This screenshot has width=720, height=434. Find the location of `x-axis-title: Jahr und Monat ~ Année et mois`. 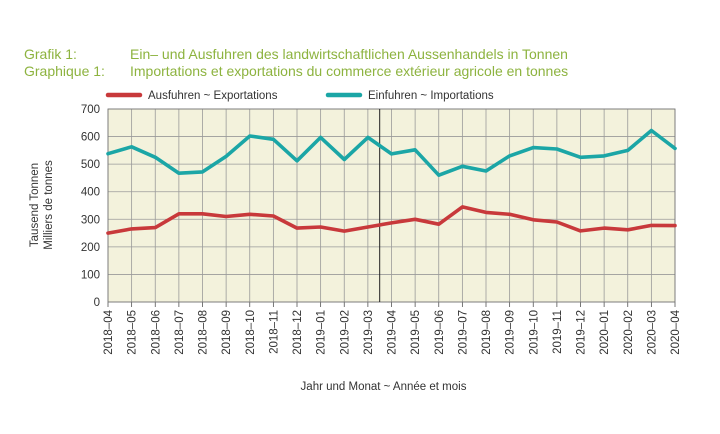

x-axis-title: Jahr und Monat ~ Année et mois is located at coordinates (384, 387).